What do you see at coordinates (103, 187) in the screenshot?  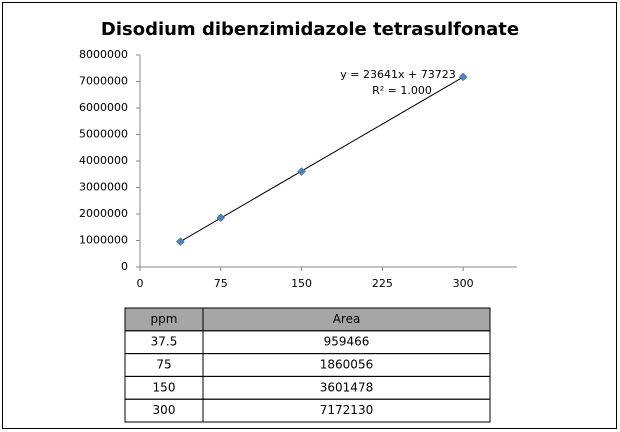 I see `y-tick-label: 3000000` at bounding box center [103, 187].